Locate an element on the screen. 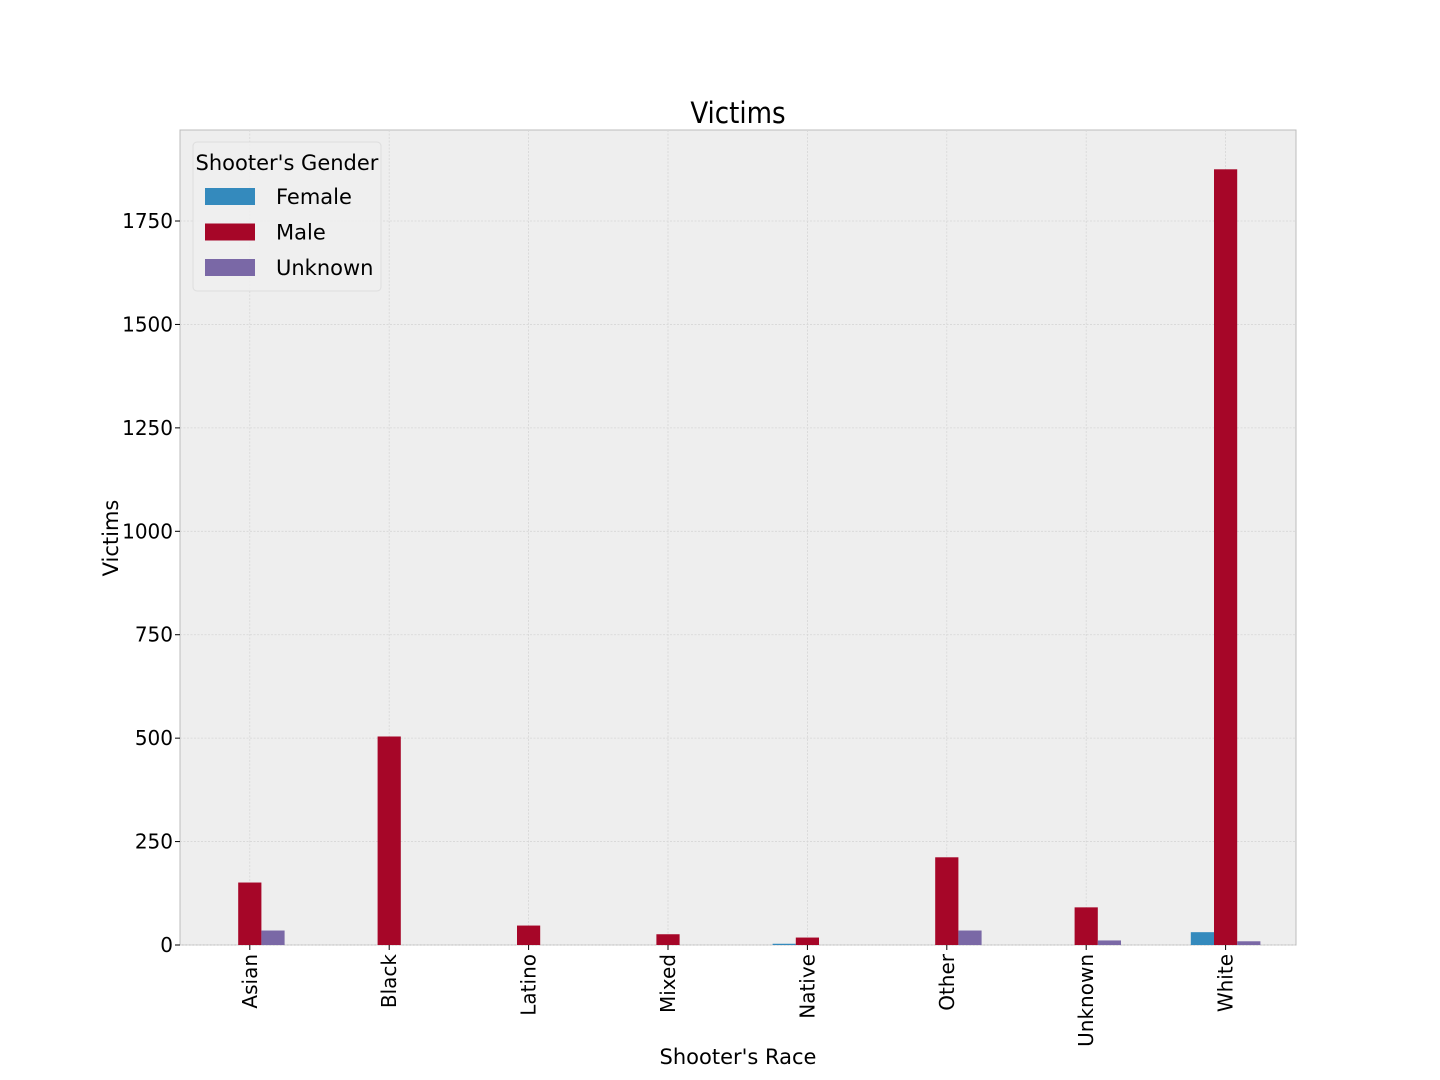  legend-box is located at coordinates (287, 216).